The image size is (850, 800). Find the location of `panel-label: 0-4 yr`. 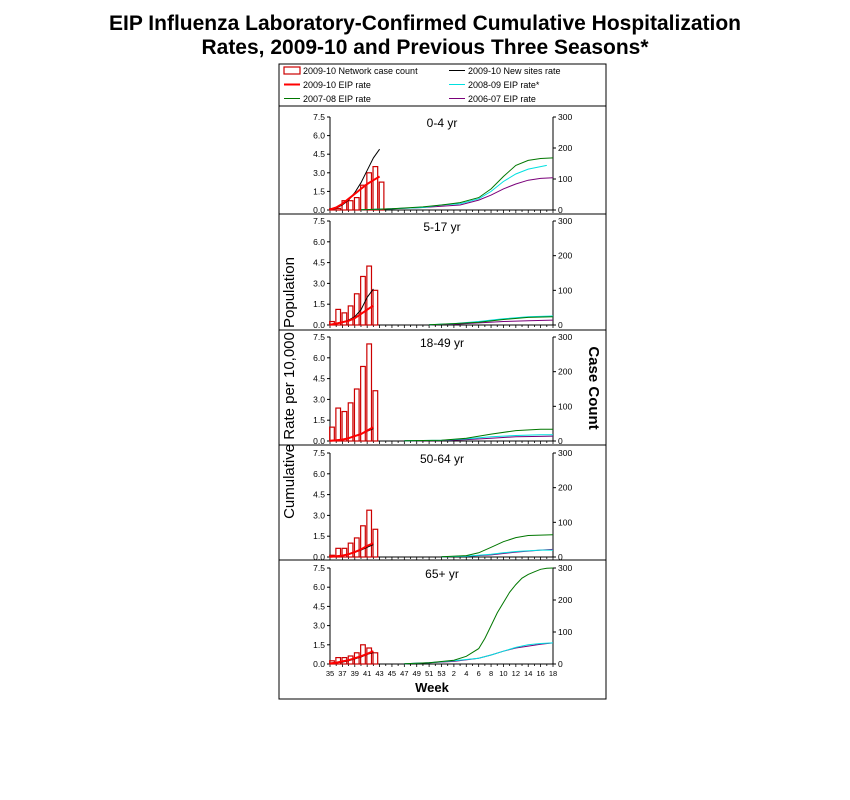

panel-label: 0-4 yr is located at coordinates (442, 123).